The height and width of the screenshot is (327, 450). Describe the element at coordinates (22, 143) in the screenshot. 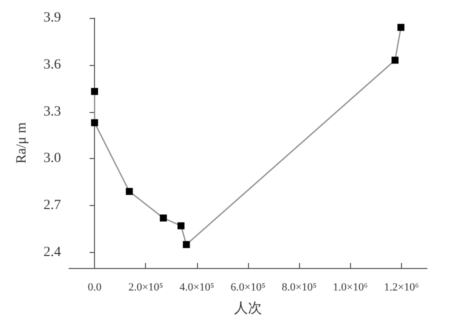

I see `y-axis-title: Ra/μ m` at that location.